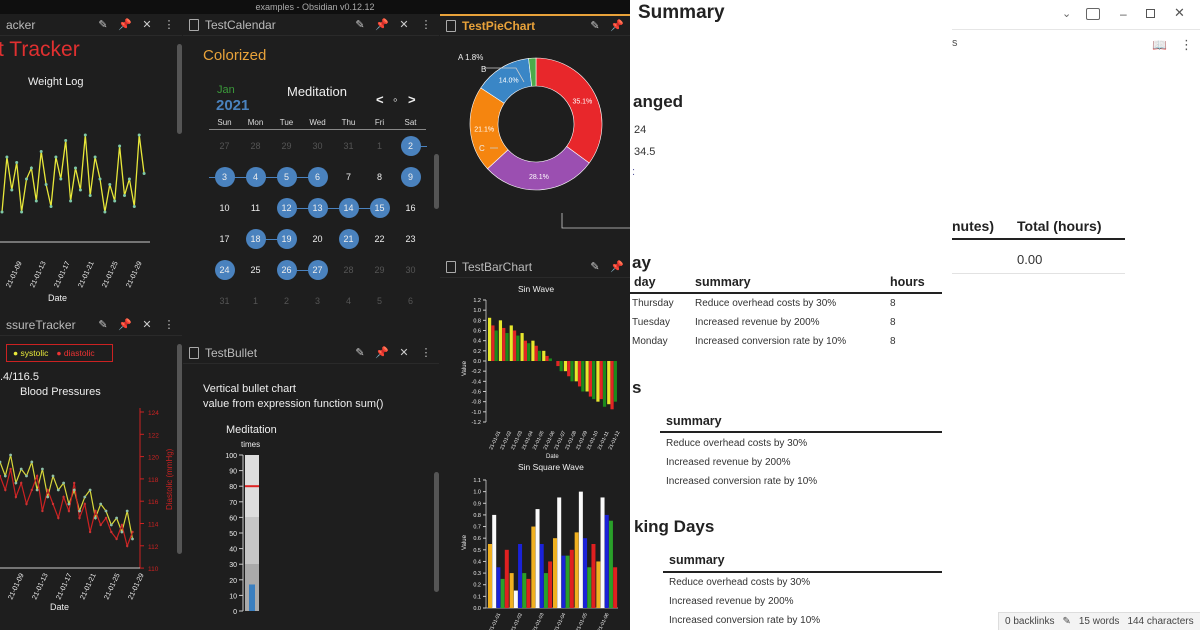 The height and width of the screenshot is (630, 1200). What do you see at coordinates (235, 55) in the screenshot?
I see `colorized-heading: Colorized` at bounding box center [235, 55].